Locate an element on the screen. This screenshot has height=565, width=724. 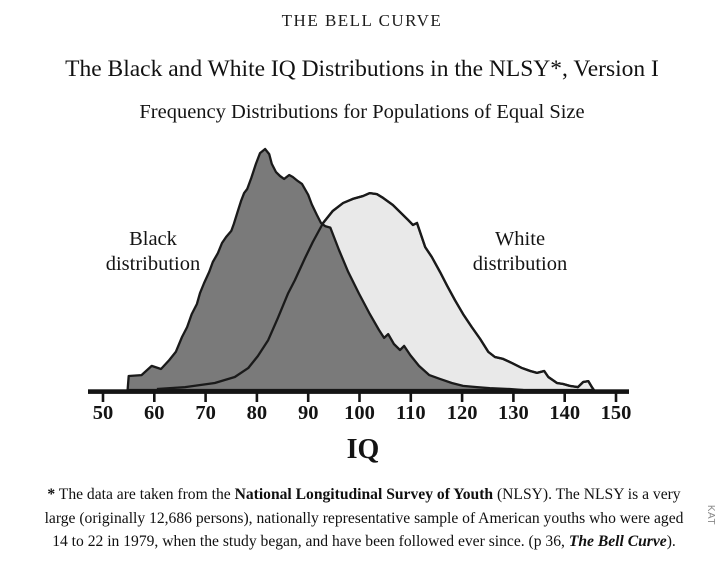
x-tick-label-50: 50 is located at coordinates (103, 413).